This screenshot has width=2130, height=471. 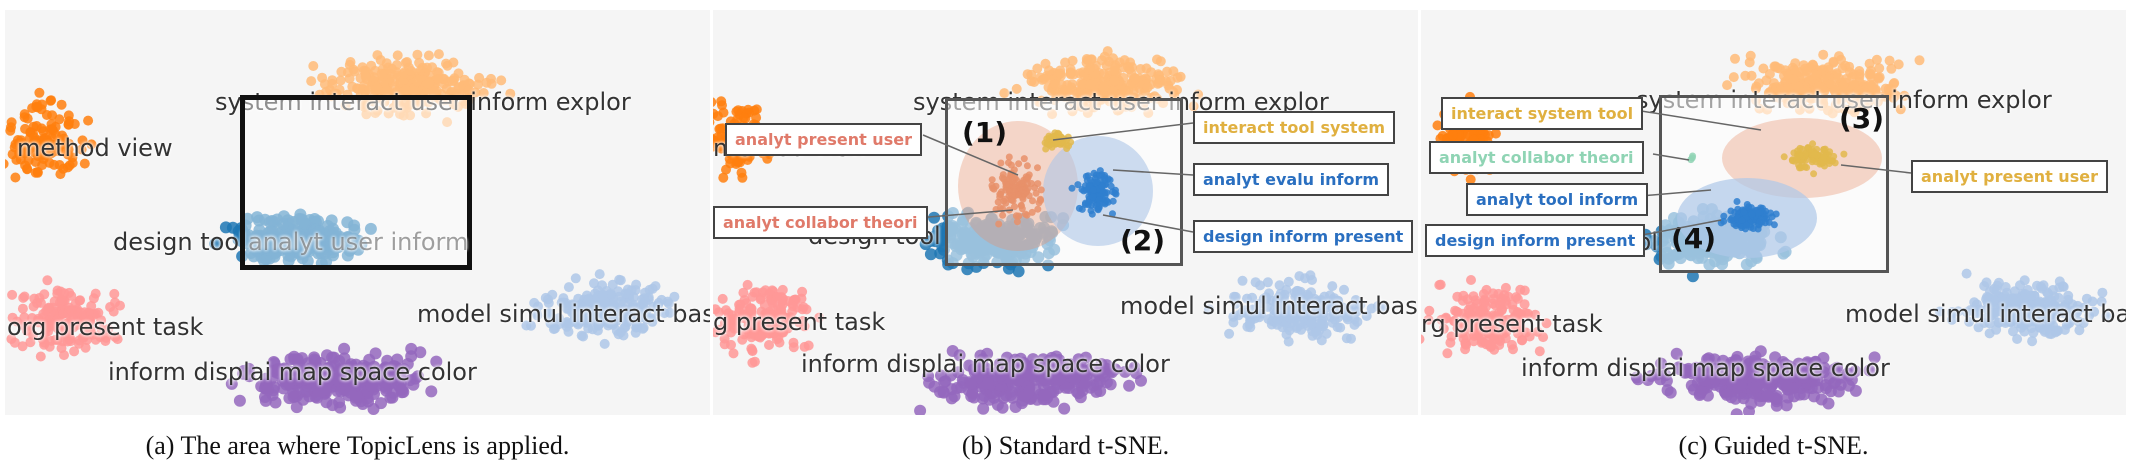 What do you see at coordinates (799, 322) in the screenshot?
I see `topic-label-org: g present task` at bounding box center [799, 322].